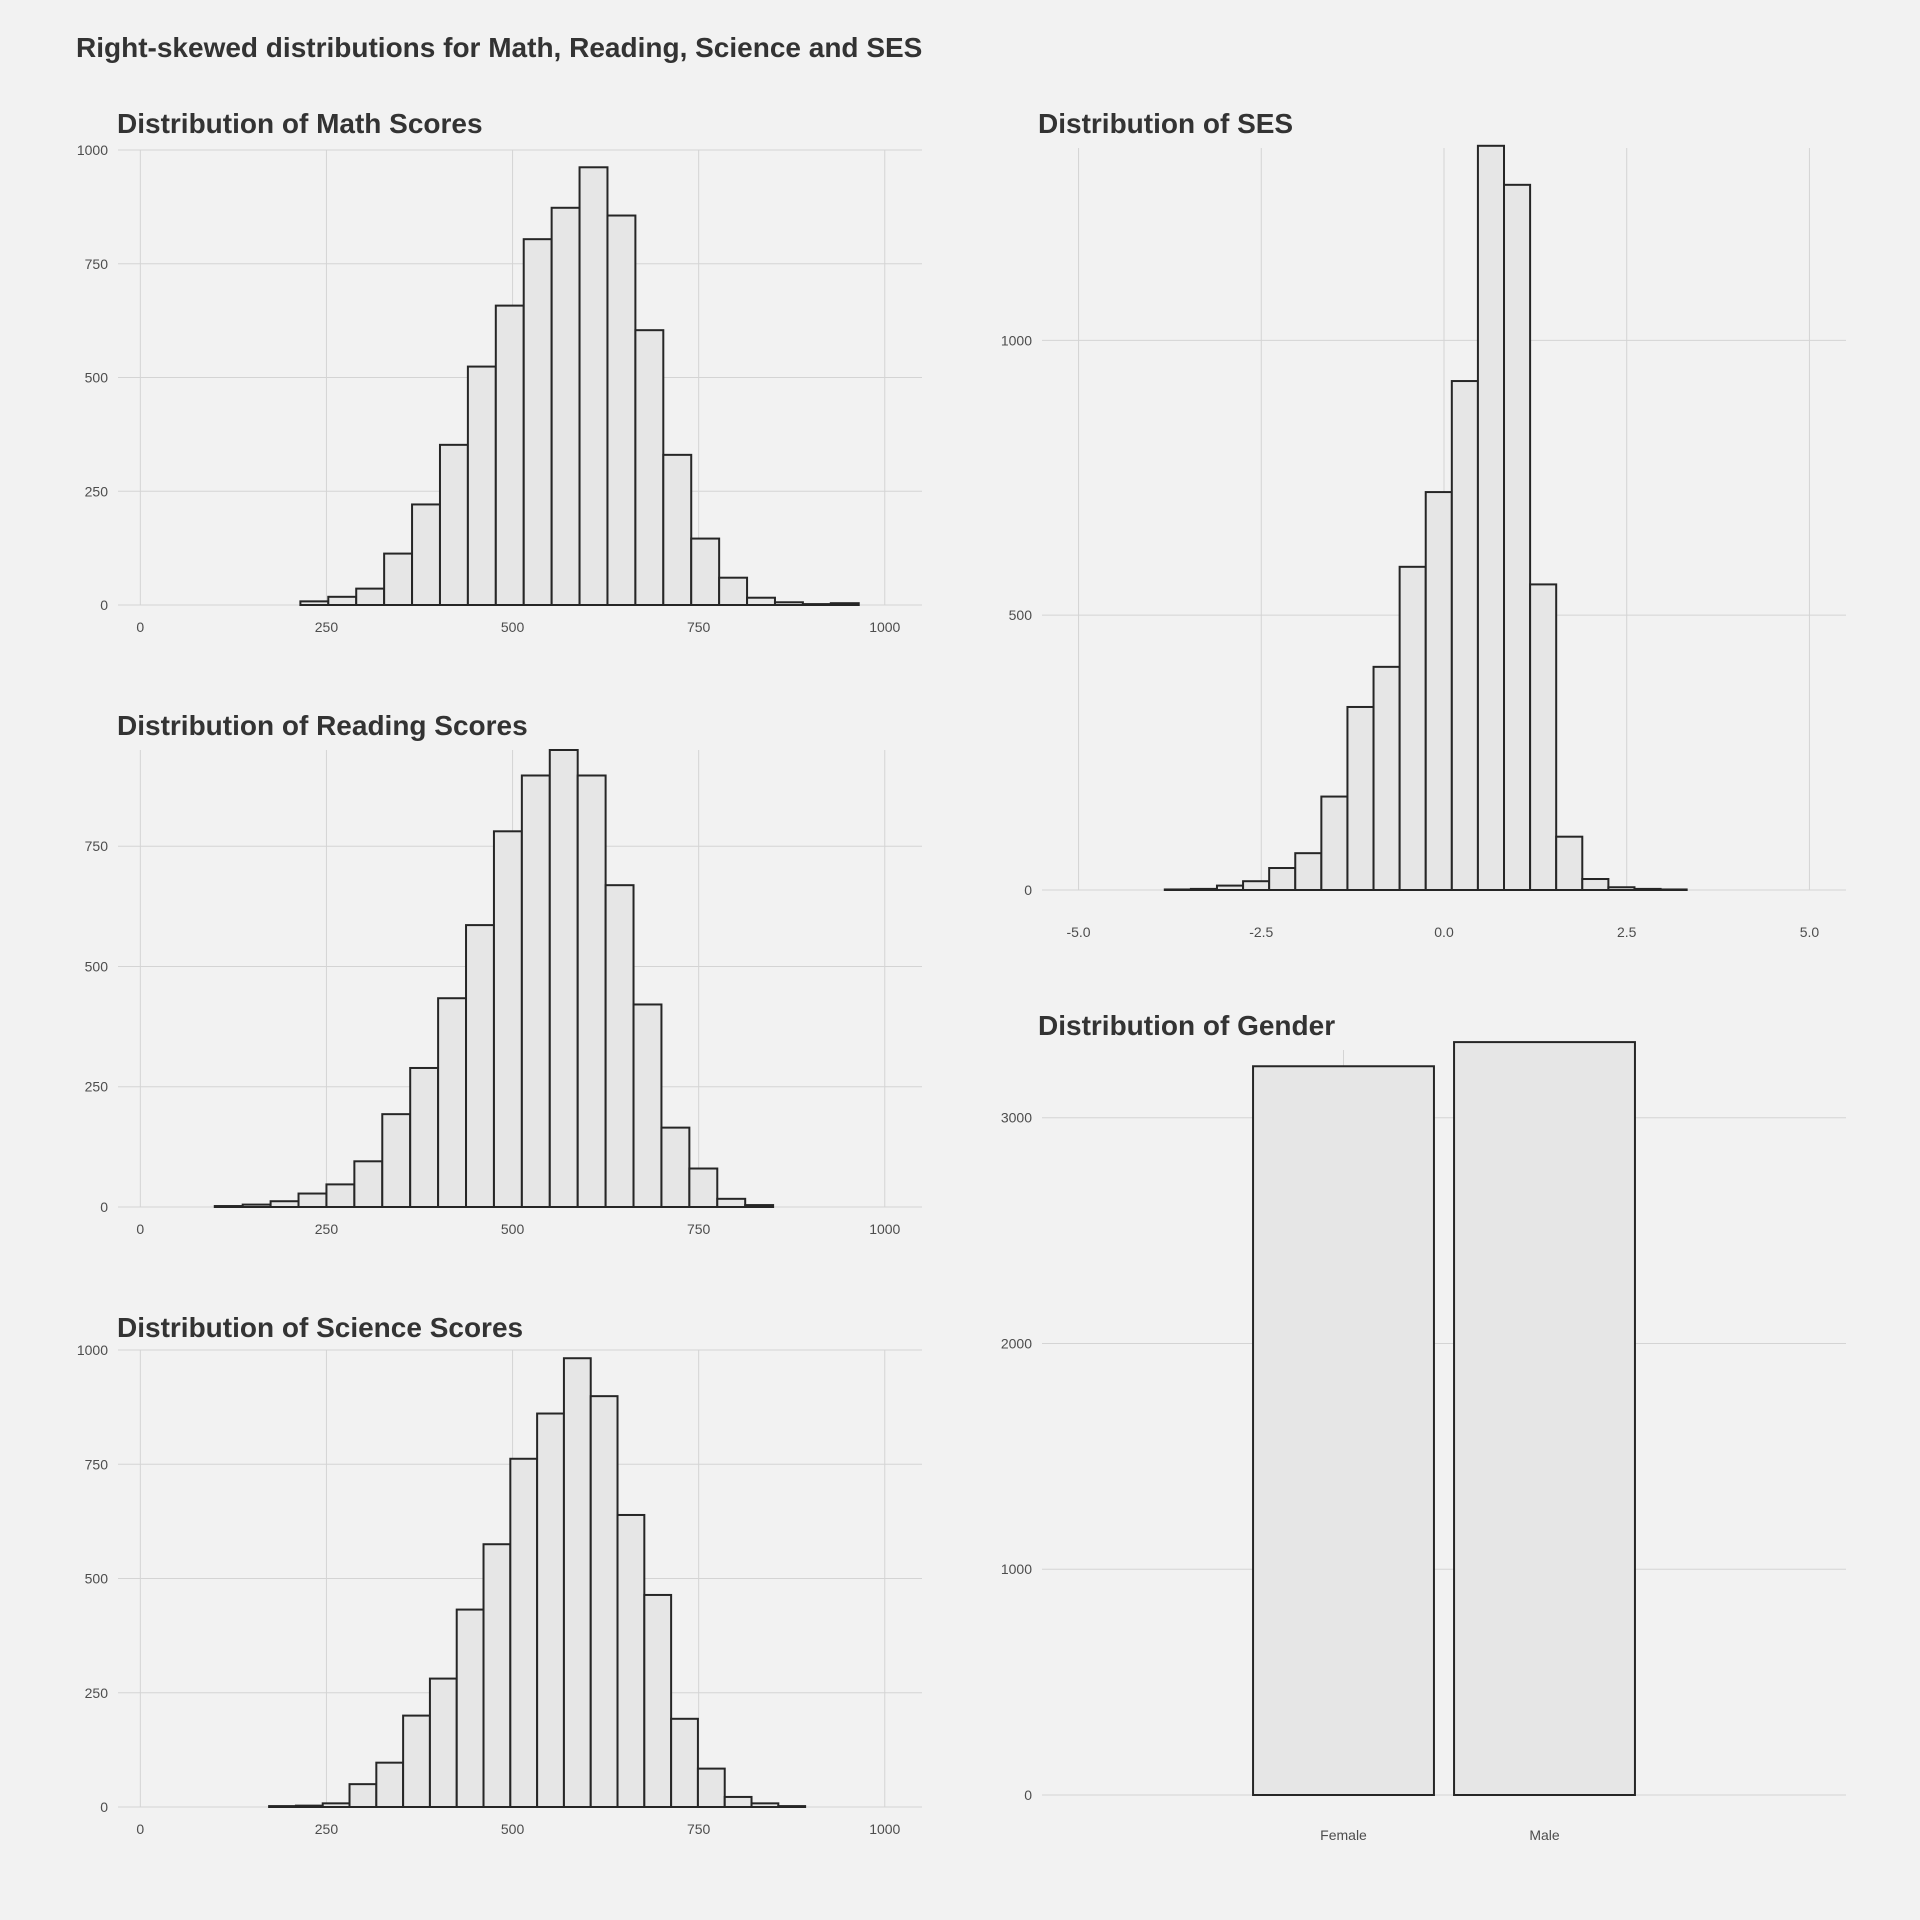 The width and height of the screenshot is (1920, 1920). I want to click on x-tick-label: 2.5, so click(1627, 932).